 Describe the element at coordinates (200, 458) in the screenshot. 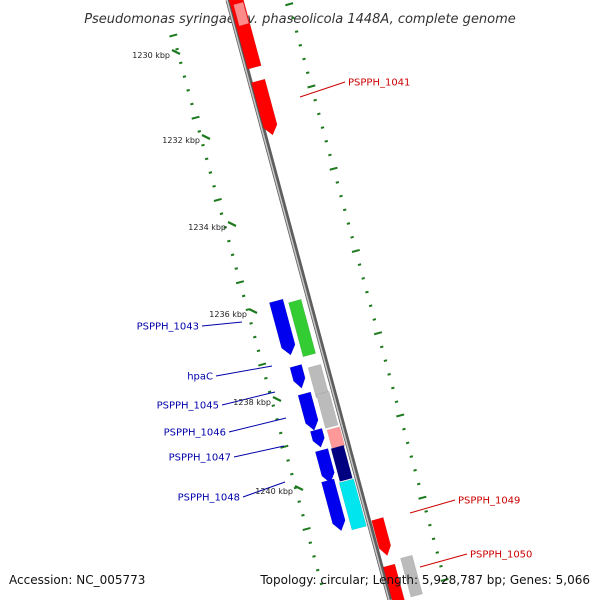

I see `gene-label: PSPPH_1047` at that location.